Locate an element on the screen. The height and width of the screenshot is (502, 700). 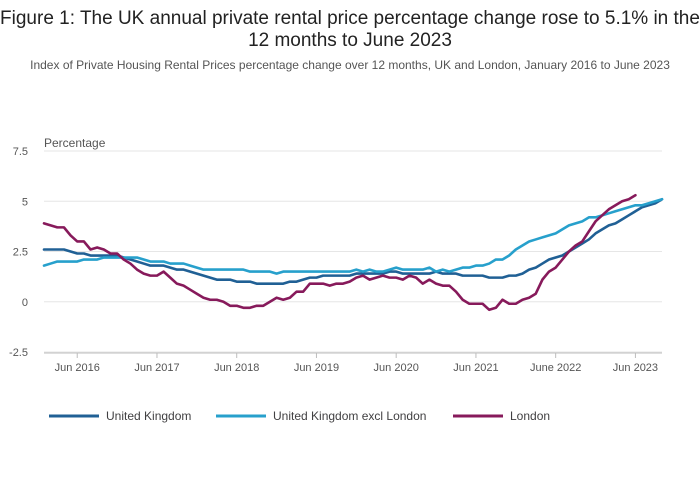
legend-label: London is located at coordinates (530, 416).